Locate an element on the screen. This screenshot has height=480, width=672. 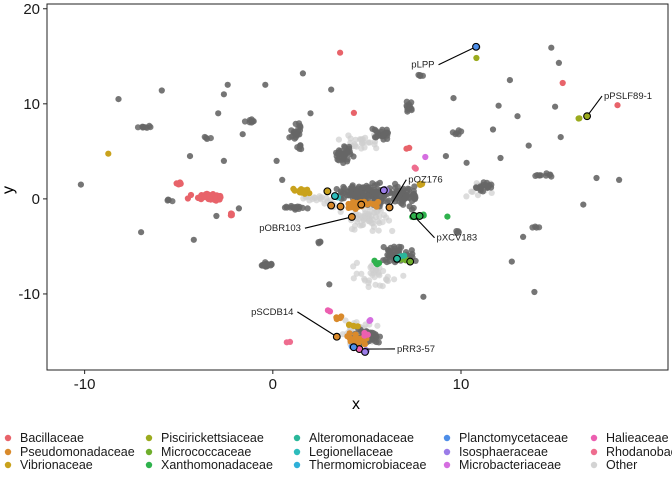
legend-label: Planctomycetaceae is located at coordinates (513, 438).